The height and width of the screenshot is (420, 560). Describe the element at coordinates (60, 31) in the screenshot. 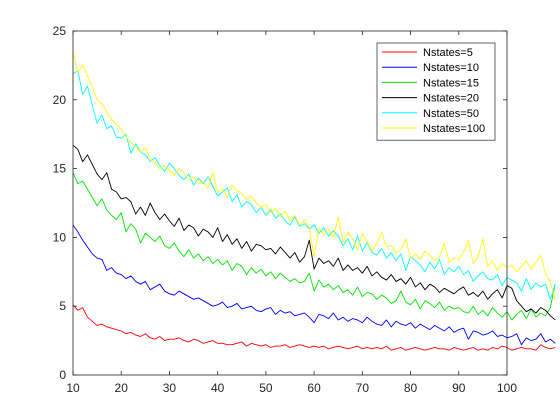

I see `y-tick-label: 25` at that location.